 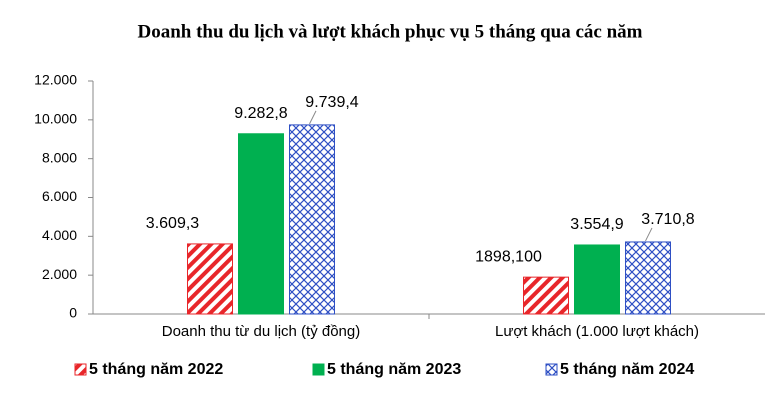 I want to click on x-tick-label: Lượt khách (1.000 lượt khách), so click(x=597, y=331).